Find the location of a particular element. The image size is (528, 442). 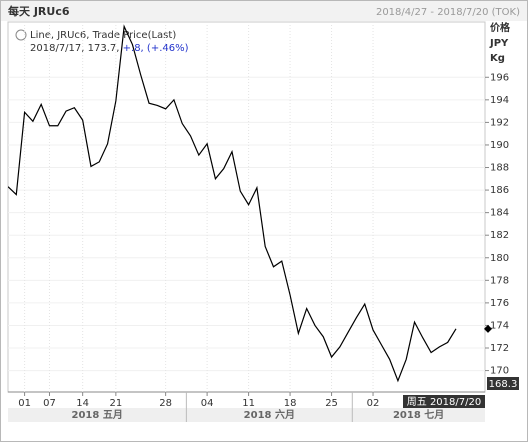

x-tick-label: 02 is located at coordinates (373, 403).